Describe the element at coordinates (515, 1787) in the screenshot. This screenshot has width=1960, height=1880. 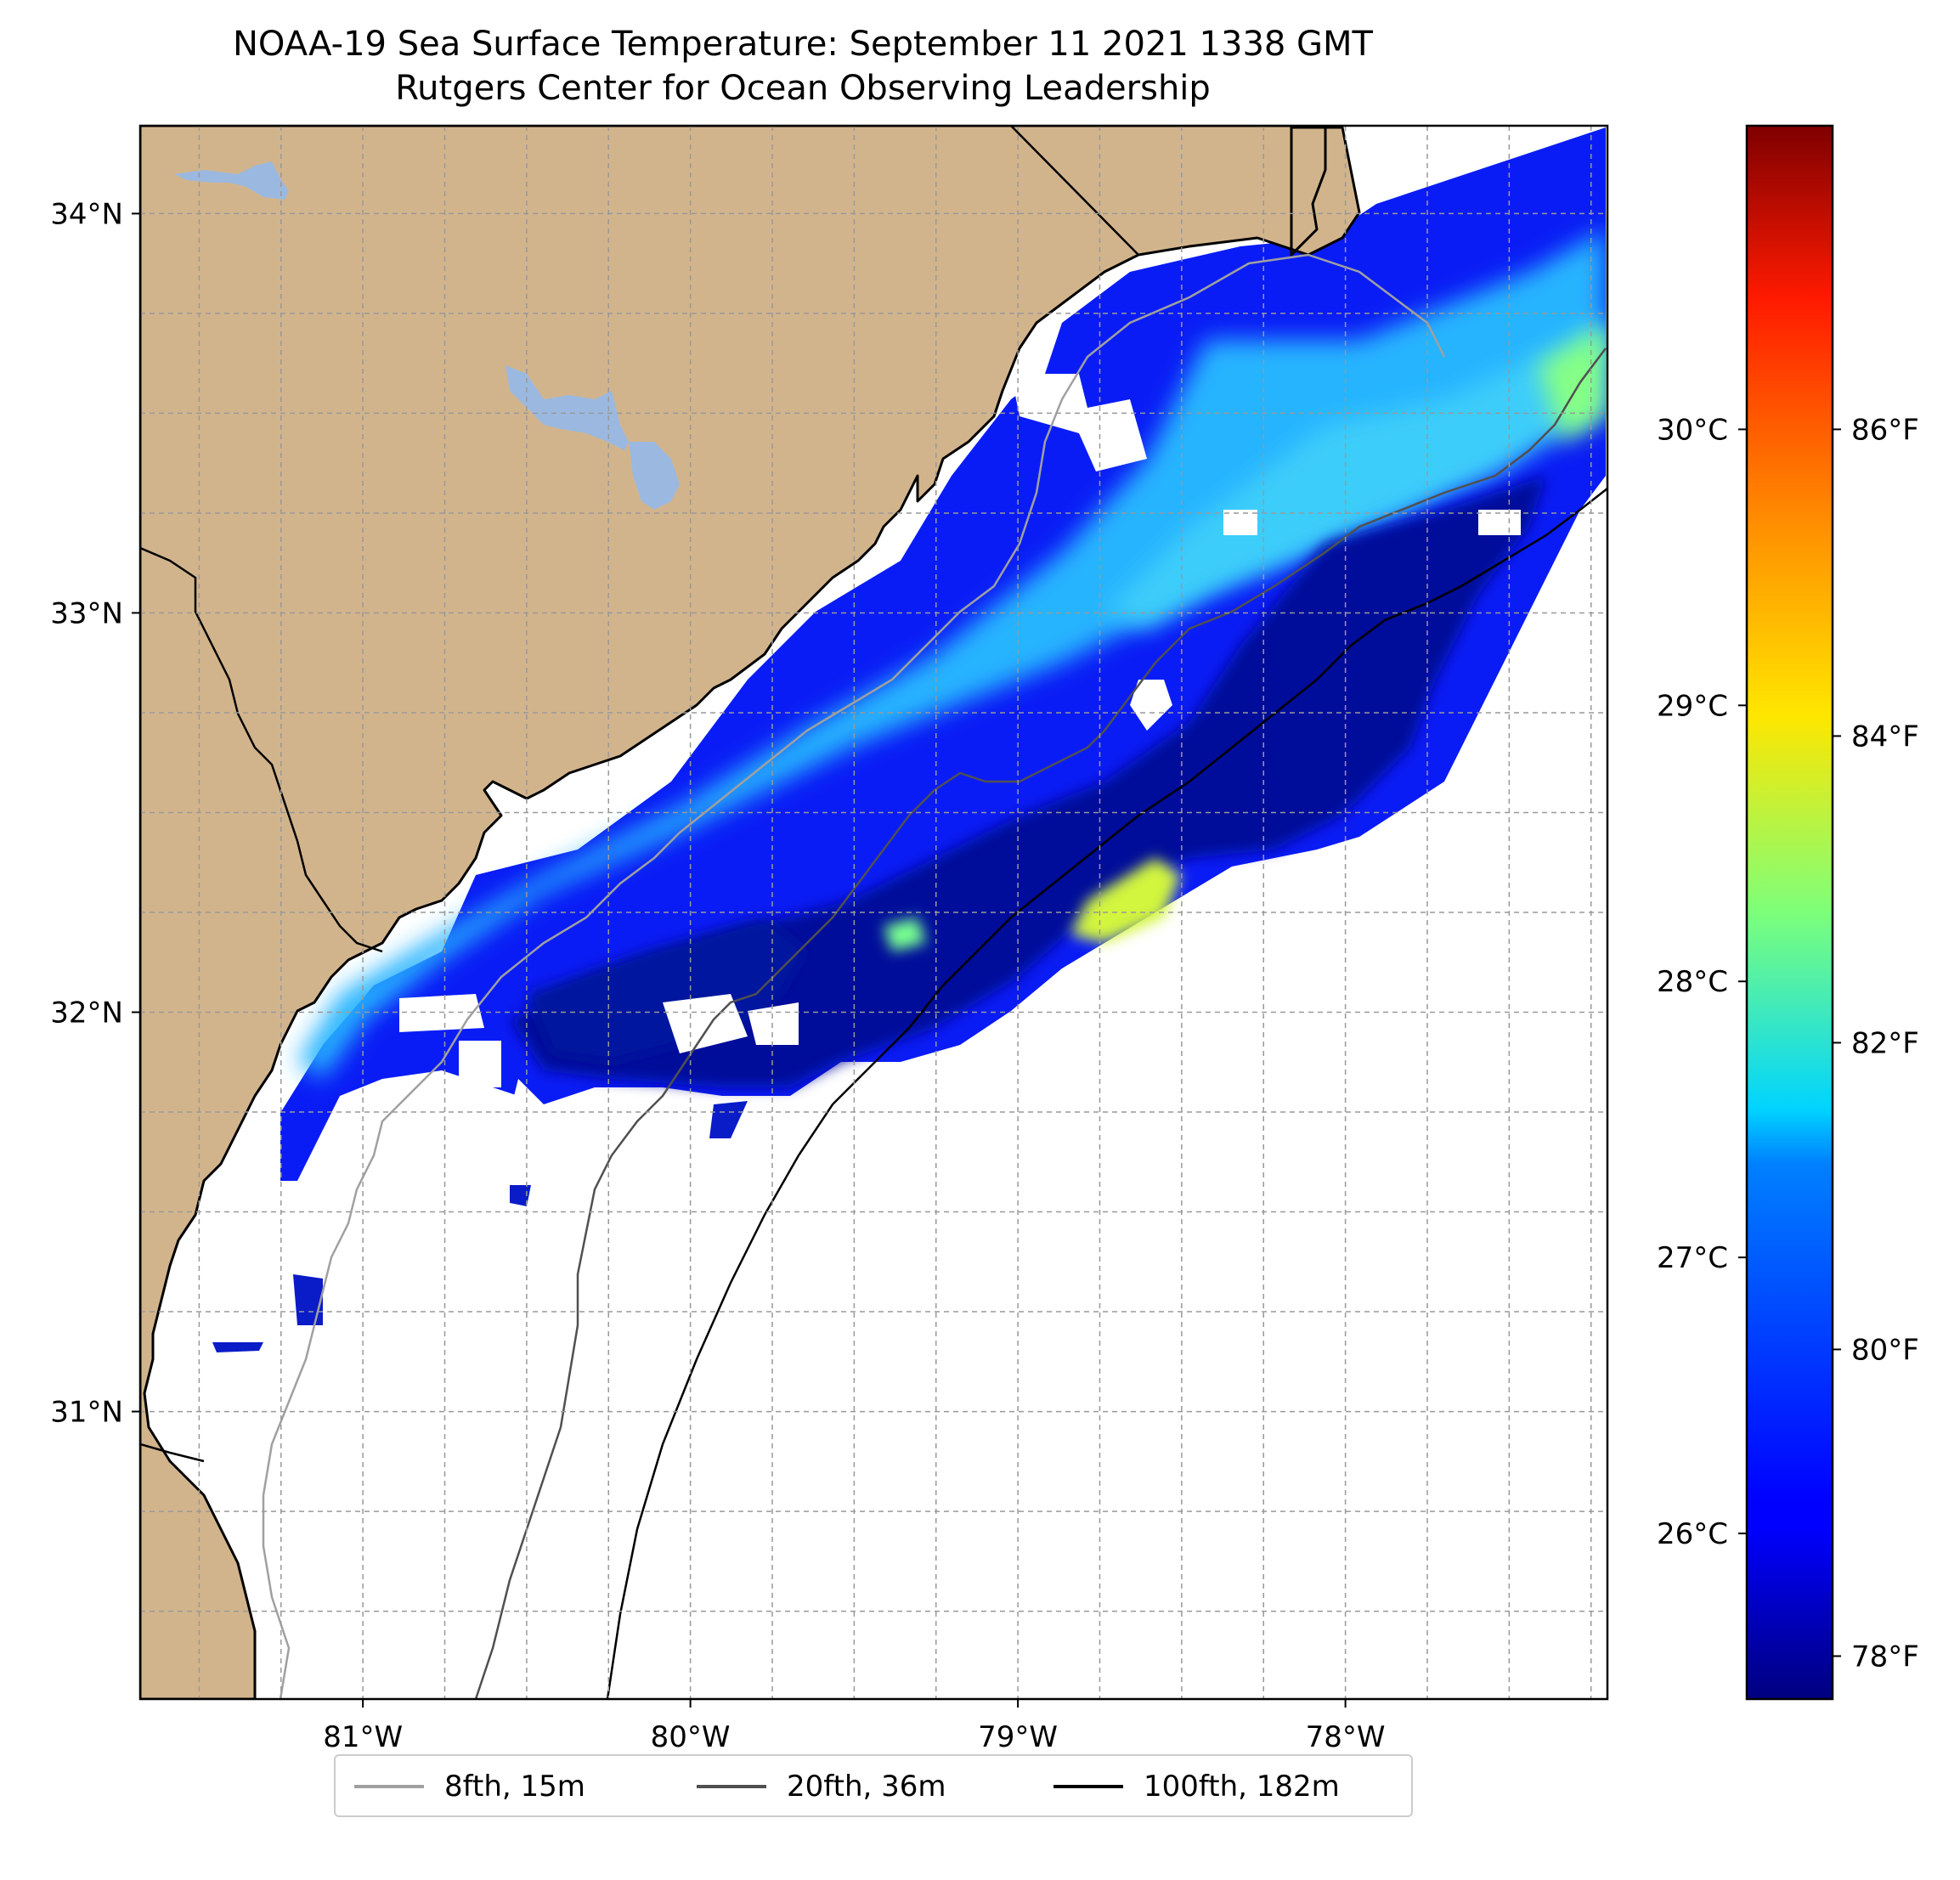
I see `legend-label-8fth: 8fth, 15m` at that location.